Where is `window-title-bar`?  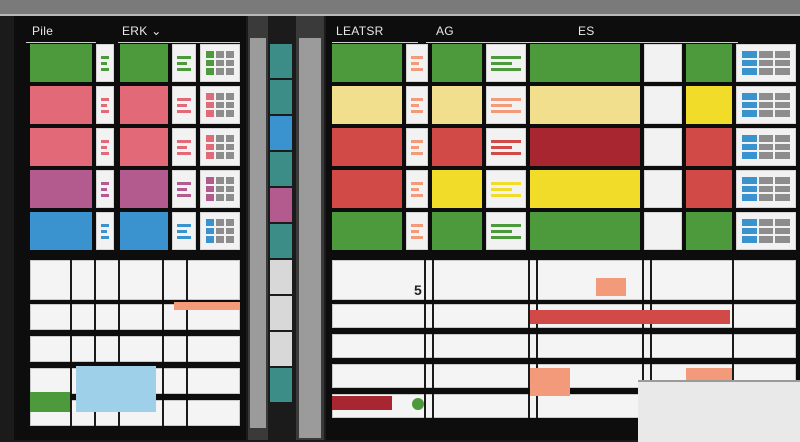 window-title-bar is located at coordinates (400, 8).